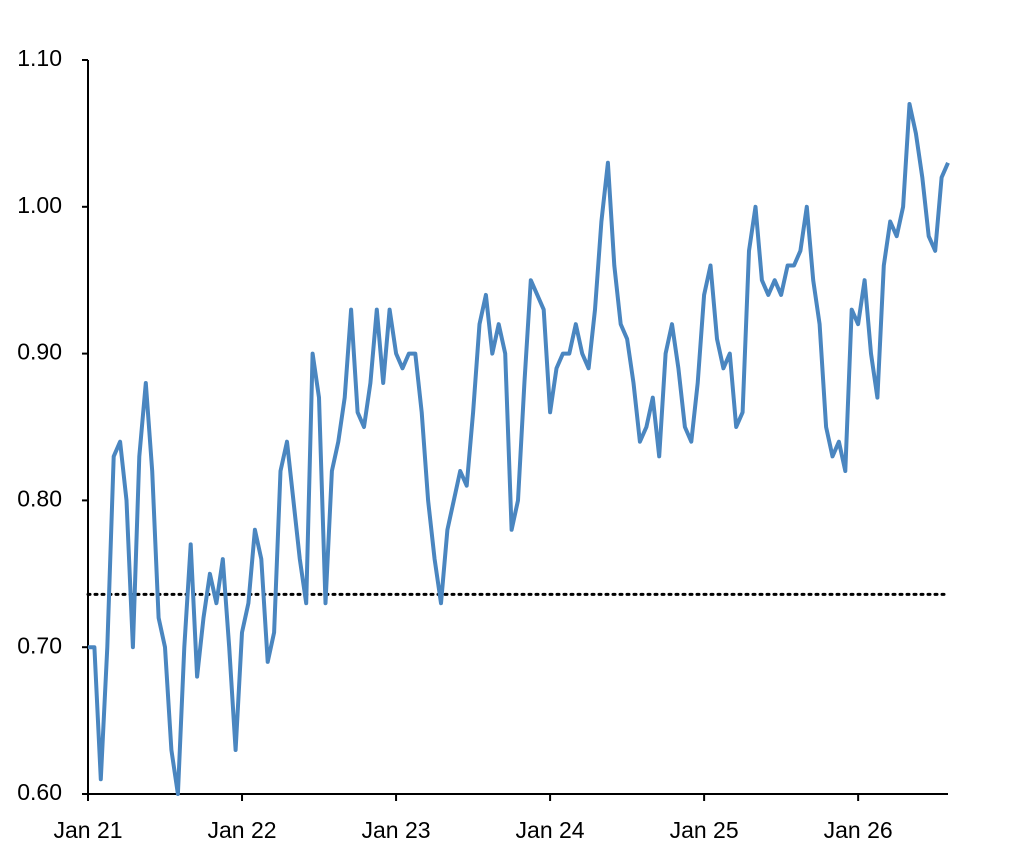 The height and width of the screenshot is (856, 1020). I want to click on x-tick-label: Jan 22, so click(241, 830).